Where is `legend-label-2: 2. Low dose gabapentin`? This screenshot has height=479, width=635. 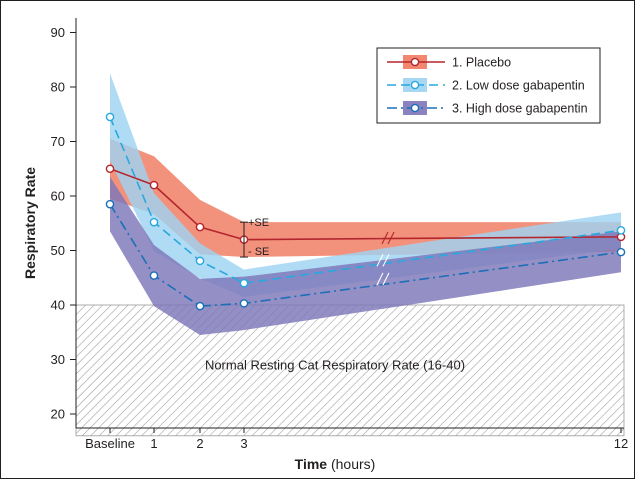
legend-label-2: 2. Low dose gabapentin is located at coordinates (518, 86).